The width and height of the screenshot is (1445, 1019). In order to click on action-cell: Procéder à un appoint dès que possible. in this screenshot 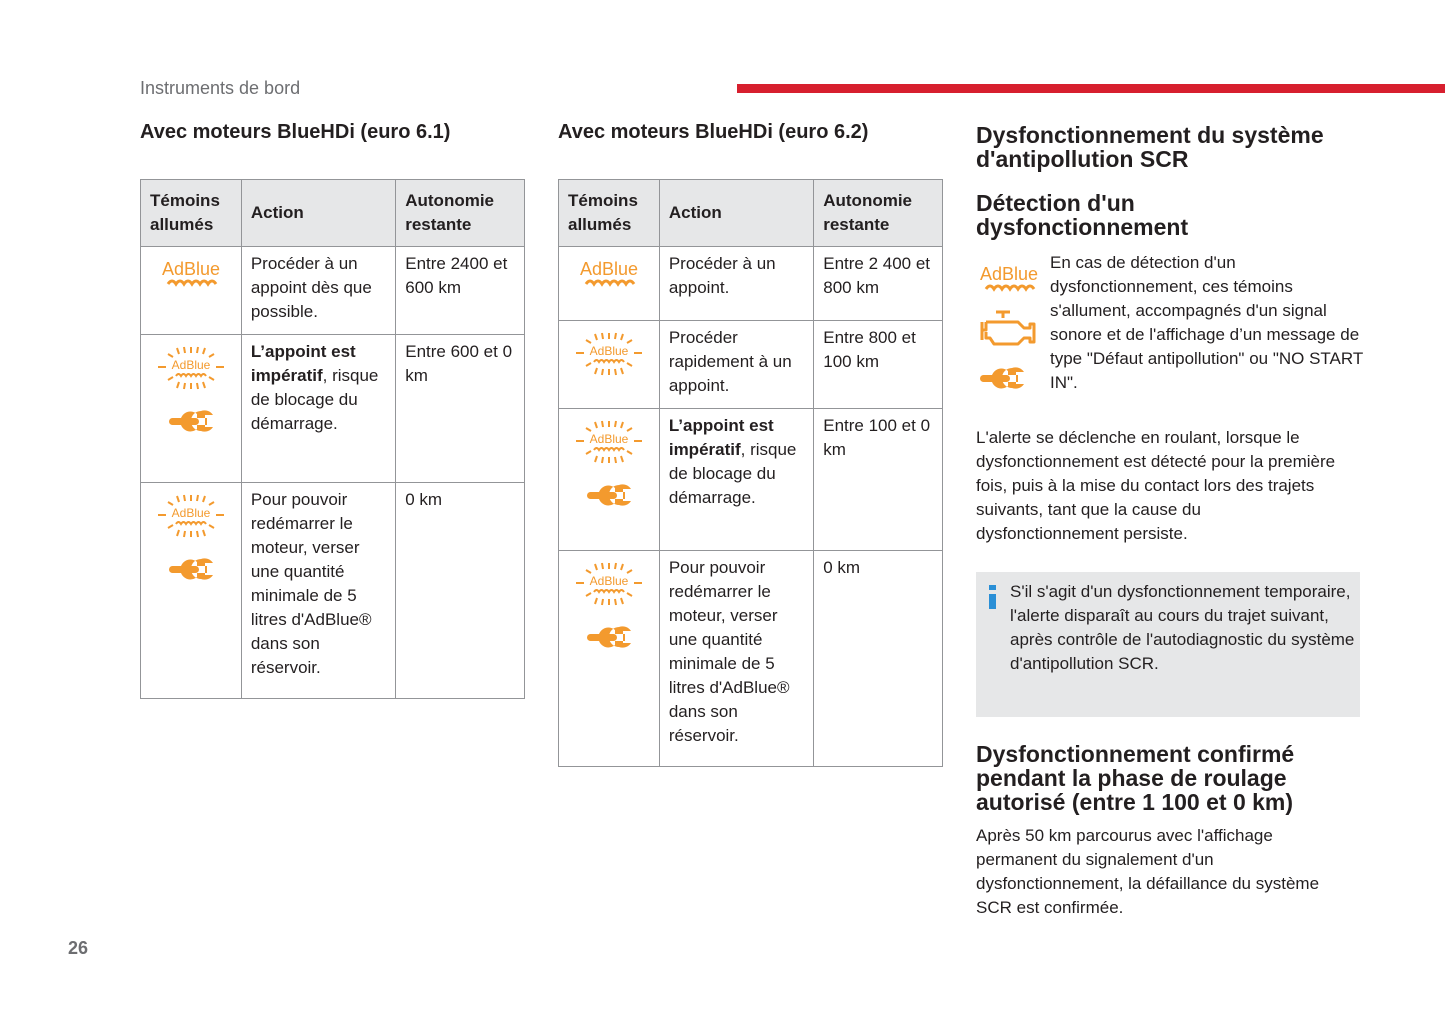, I will do `click(318, 290)`.